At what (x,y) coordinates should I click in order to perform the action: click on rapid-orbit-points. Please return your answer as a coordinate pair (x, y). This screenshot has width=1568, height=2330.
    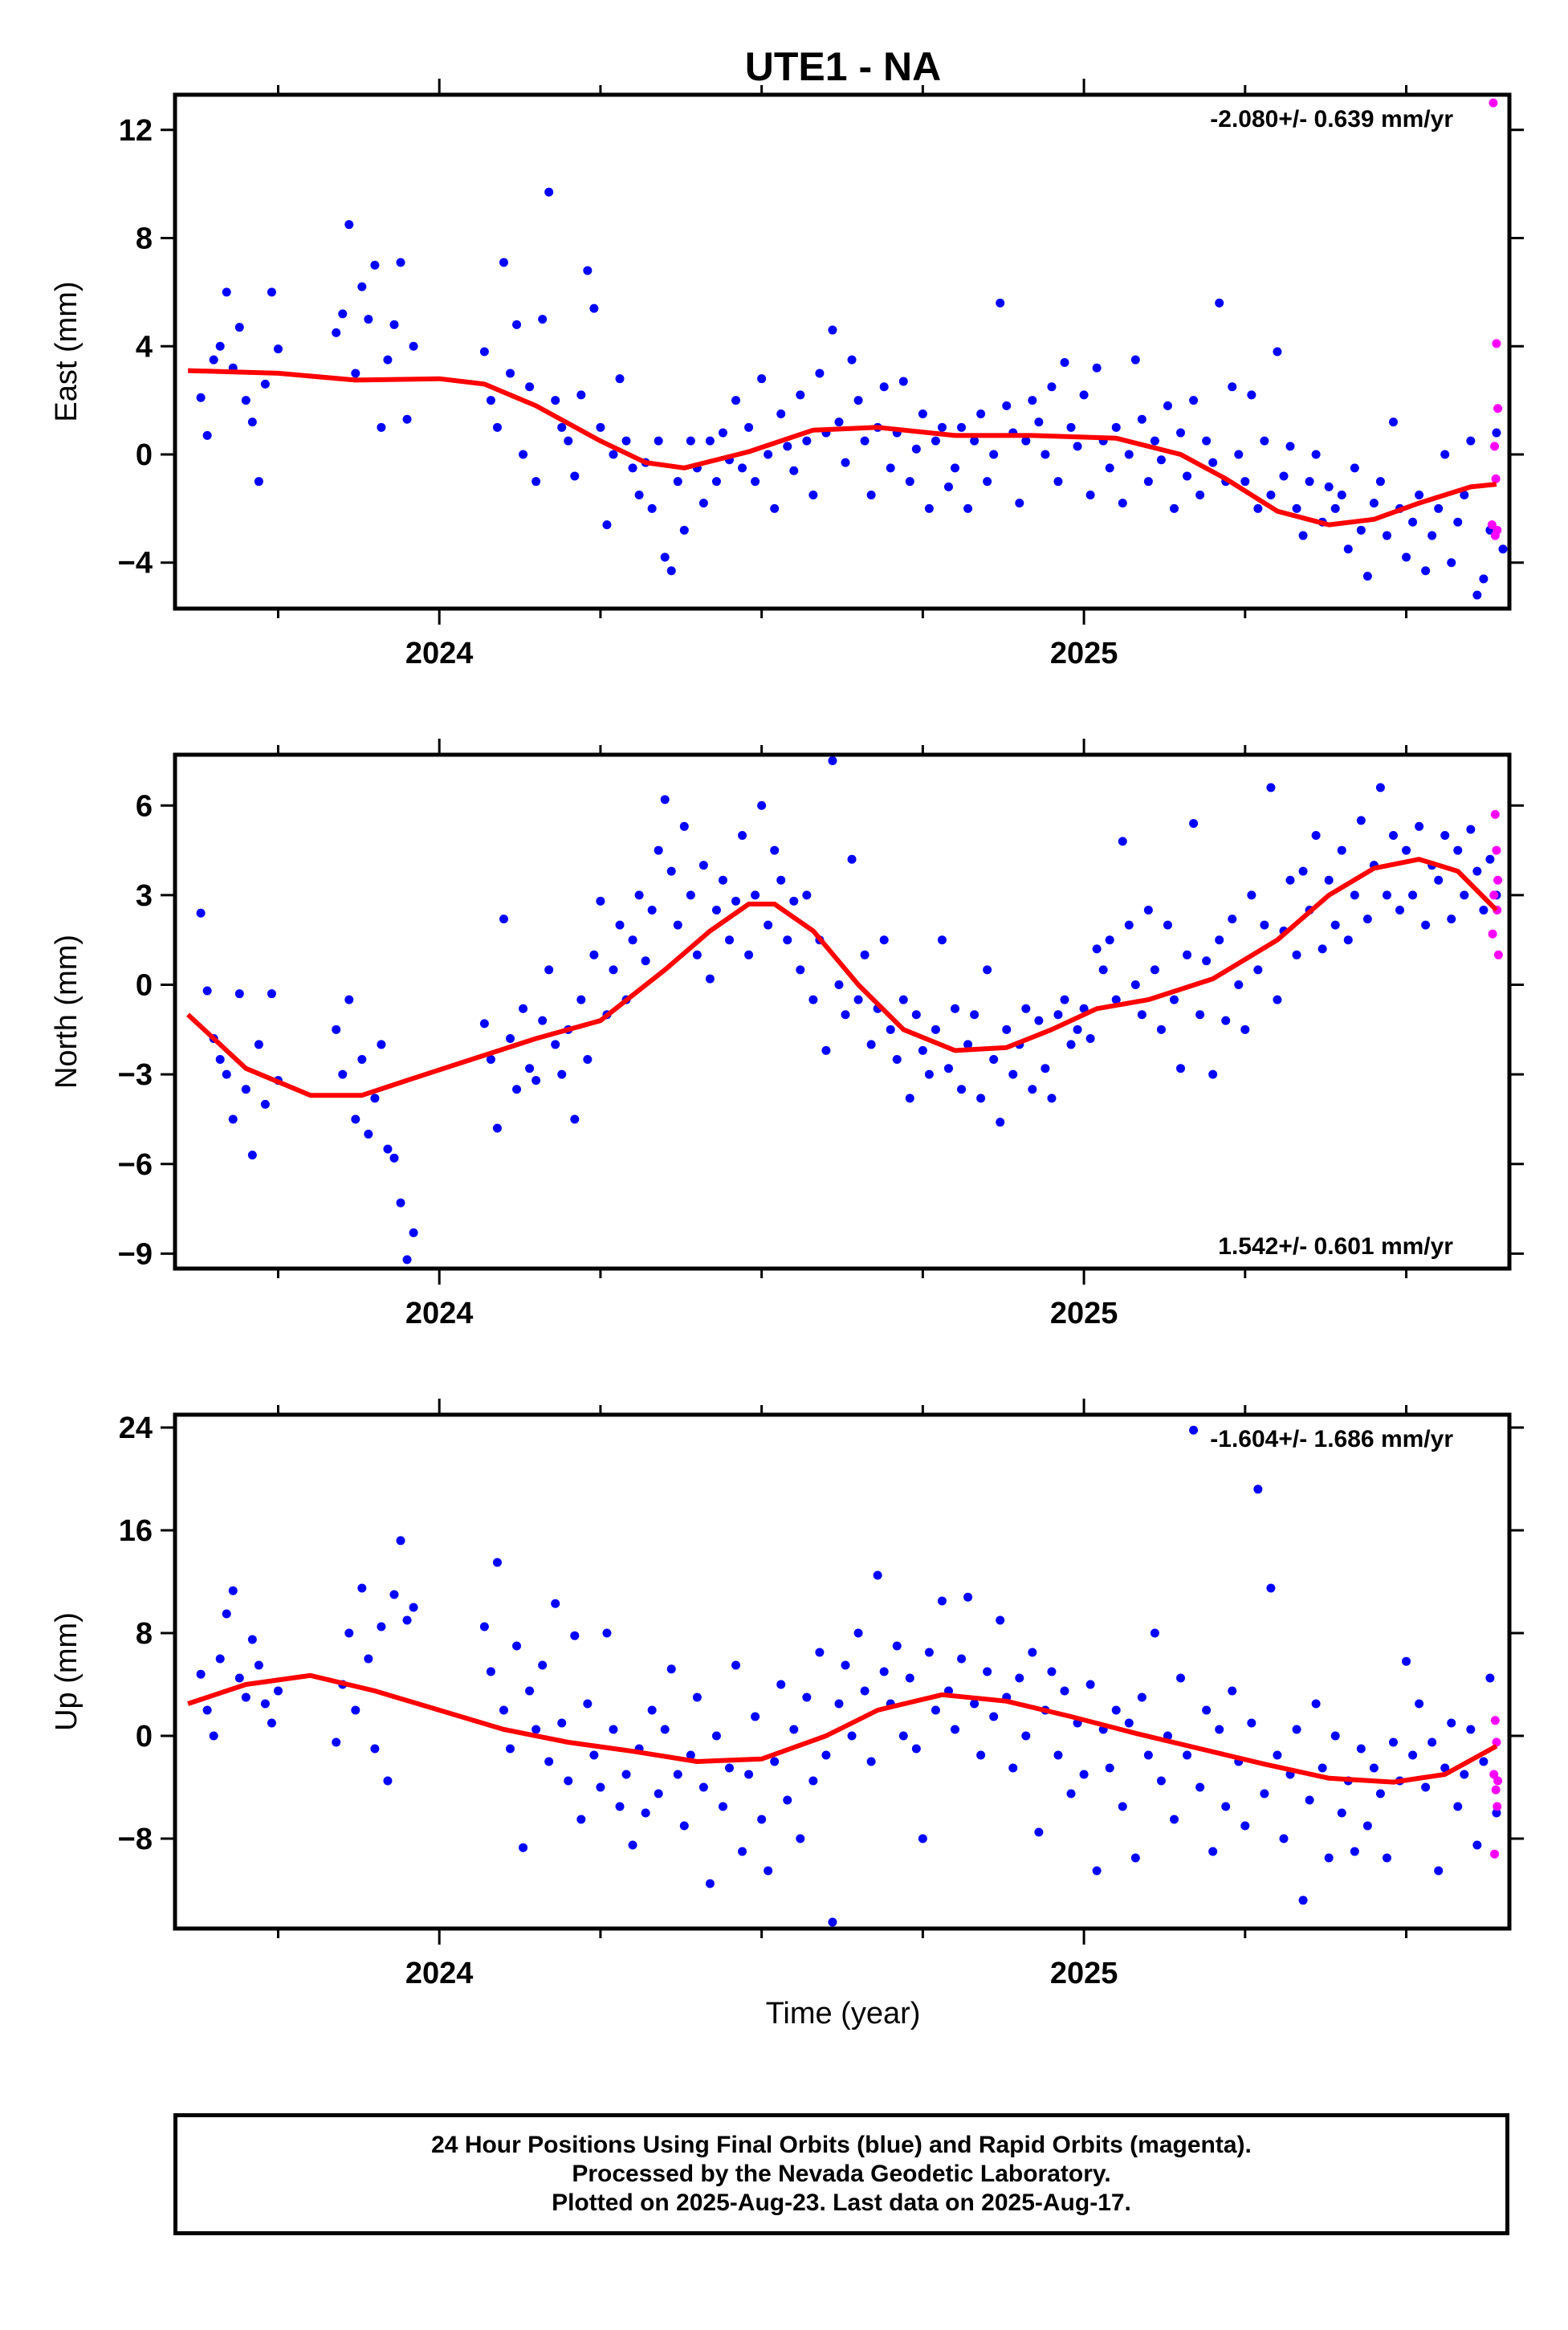
    Looking at the image, I should click on (1496, 1787).